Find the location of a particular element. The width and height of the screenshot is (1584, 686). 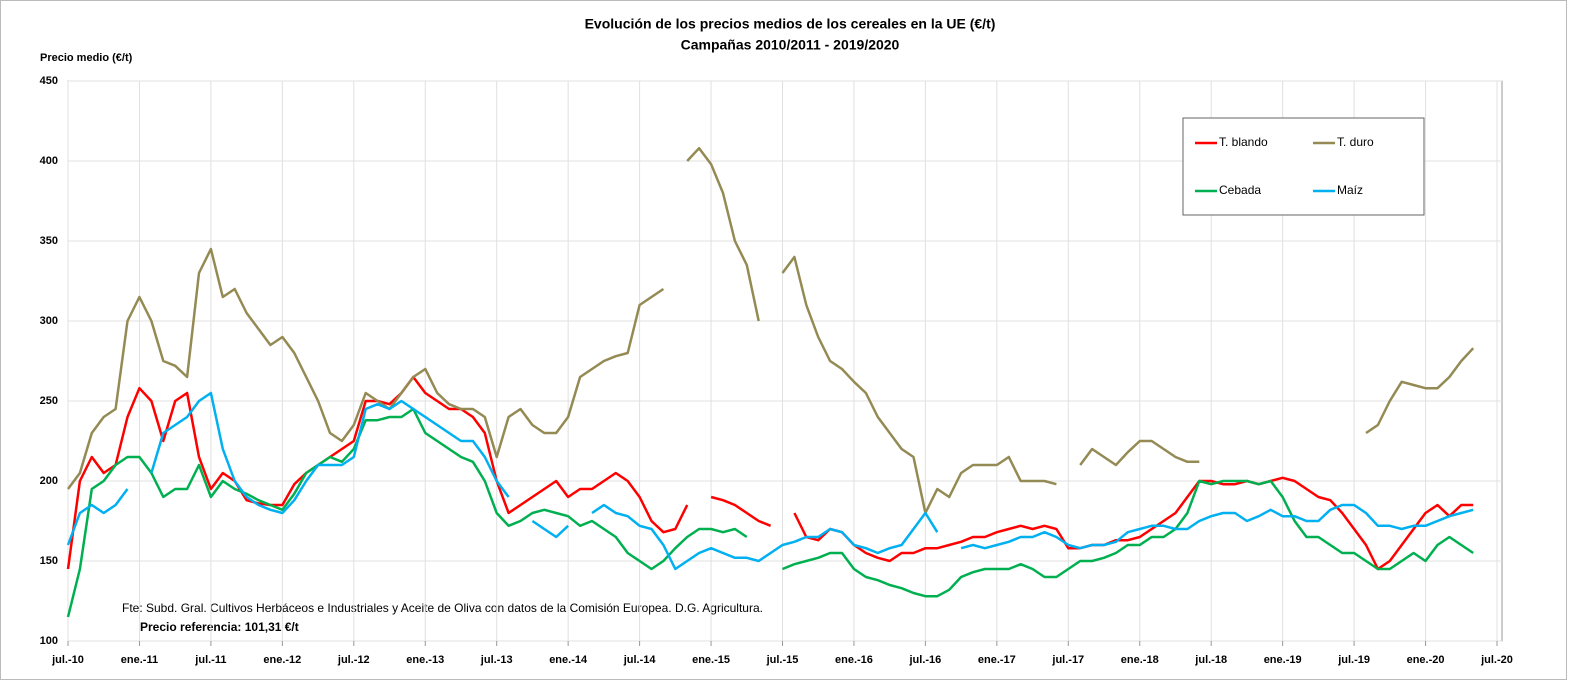

x-tick-label: ene.-16 is located at coordinates (854, 660).